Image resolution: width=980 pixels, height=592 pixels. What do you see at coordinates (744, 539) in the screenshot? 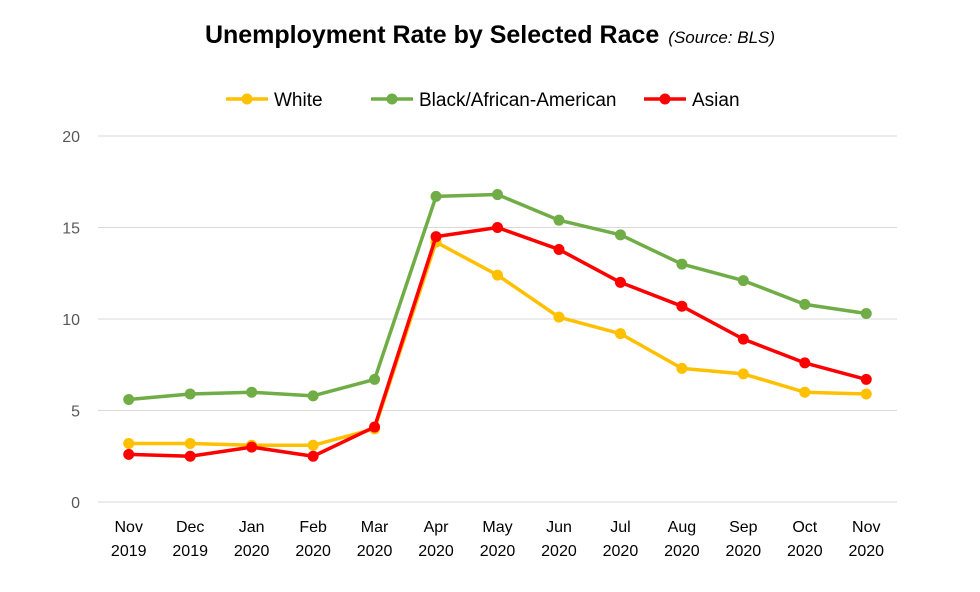
I see `x-tick-label: Sep 2020` at bounding box center [744, 539].